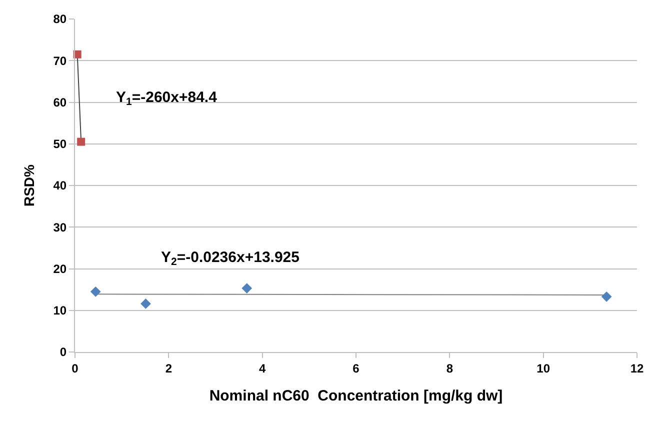 Image resolution: width=656 pixels, height=427 pixels. What do you see at coordinates (262, 368) in the screenshot?
I see `x-tick-label: 4` at bounding box center [262, 368].